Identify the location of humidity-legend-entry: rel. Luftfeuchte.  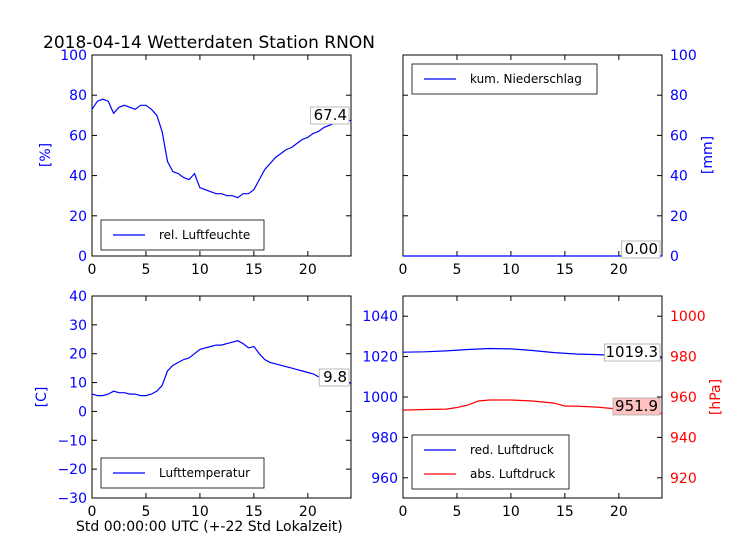
(204, 235).